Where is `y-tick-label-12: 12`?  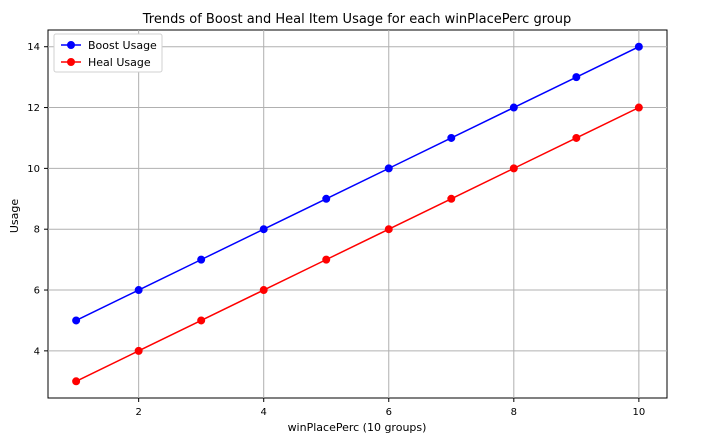
y-tick-label-12: 12 is located at coordinates (33, 108).